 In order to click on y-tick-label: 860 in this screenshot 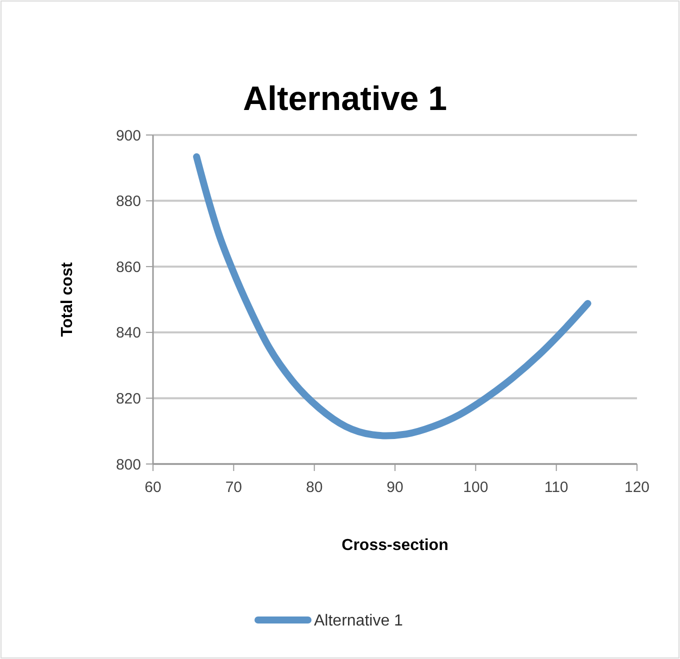, I will do `click(128, 267)`.